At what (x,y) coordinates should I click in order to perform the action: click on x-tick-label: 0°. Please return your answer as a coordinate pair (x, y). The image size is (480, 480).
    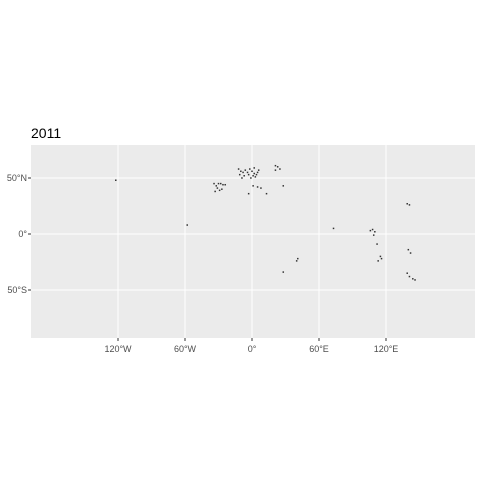
    Looking at the image, I should click on (252, 349).